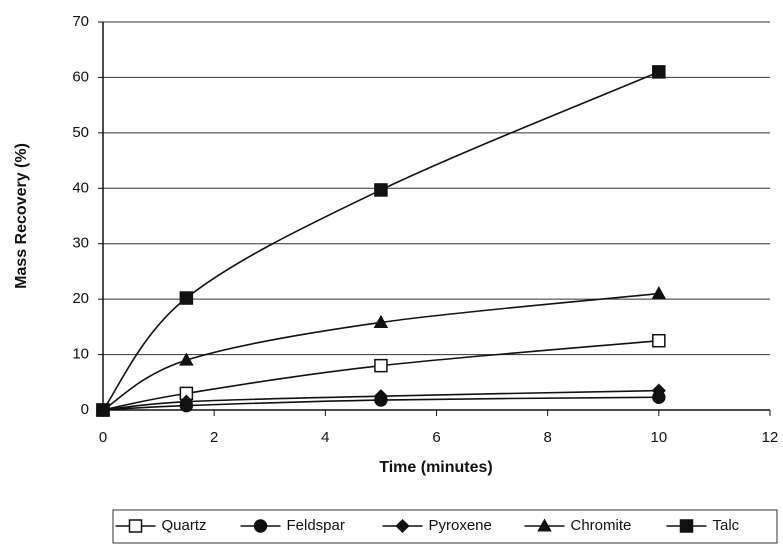 Image resolution: width=783 pixels, height=544 pixels. What do you see at coordinates (214, 437) in the screenshot?
I see `x-tick-label: 2` at bounding box center [214, 437].